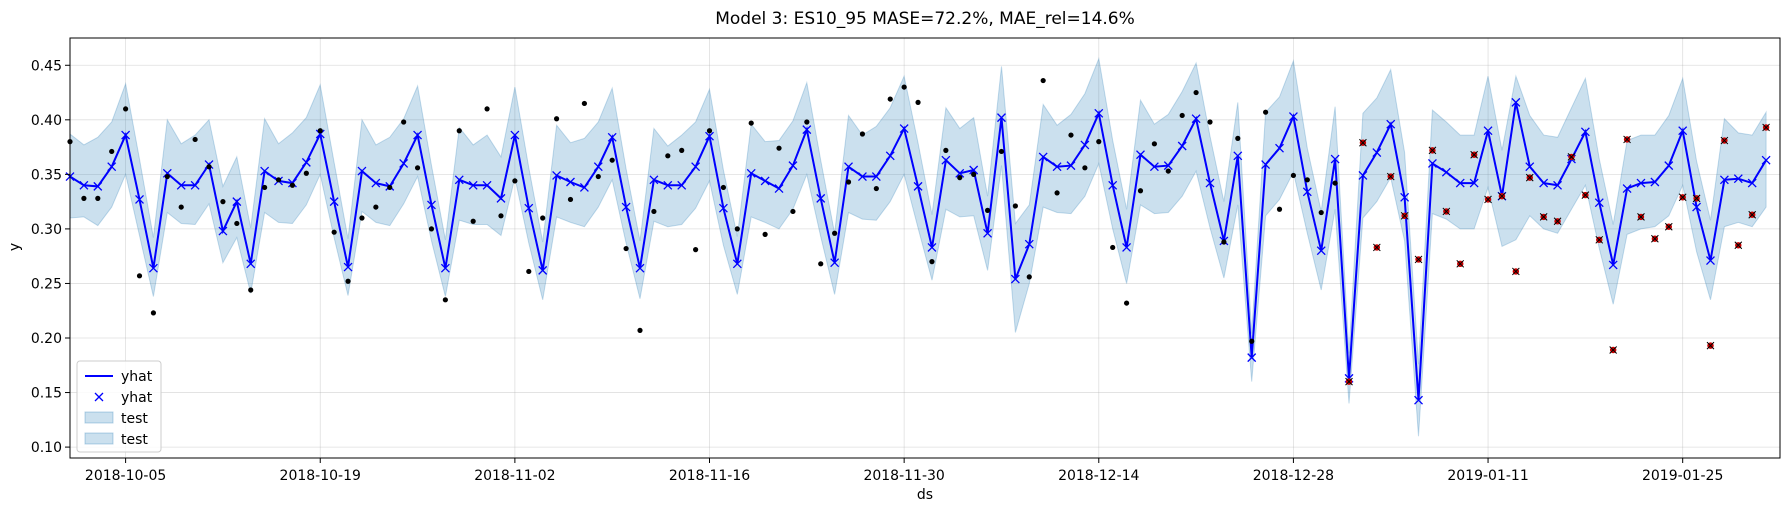 The image size is (1790, 512). What do you see at coordinates (46, 448) in the screenshot?
I see `y-tick-label: 0.10` at bounding box center [46, 448].